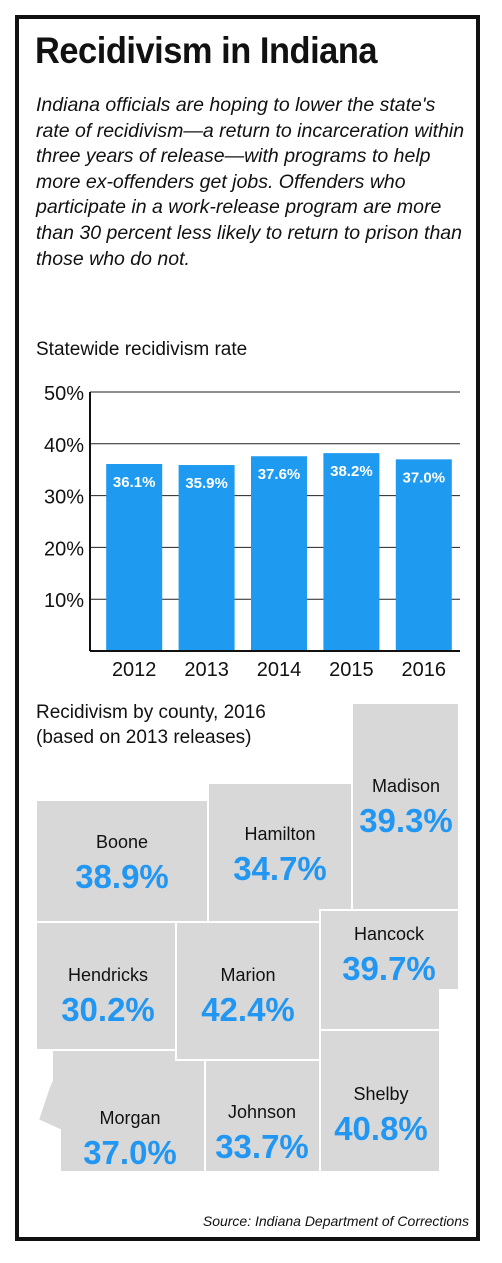  Describe the element at coordinates (262, 1112) in the screenshot. I see `county-johnson-name: Johnson` at that location.